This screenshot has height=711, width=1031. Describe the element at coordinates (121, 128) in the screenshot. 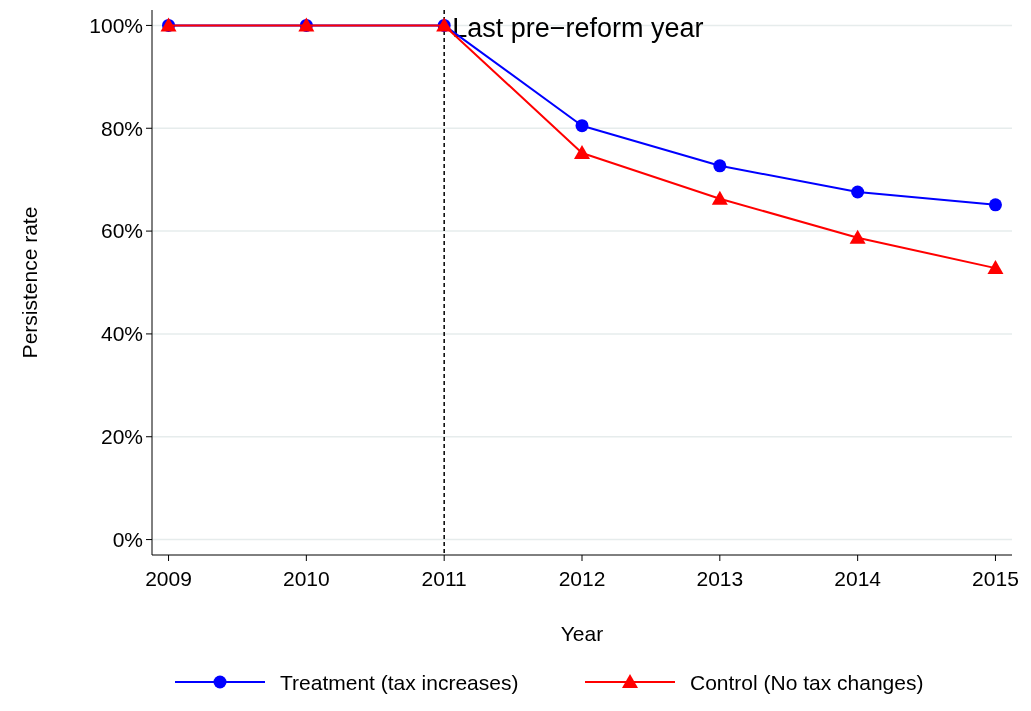

I see `y-tick-label: 80%` at that location.